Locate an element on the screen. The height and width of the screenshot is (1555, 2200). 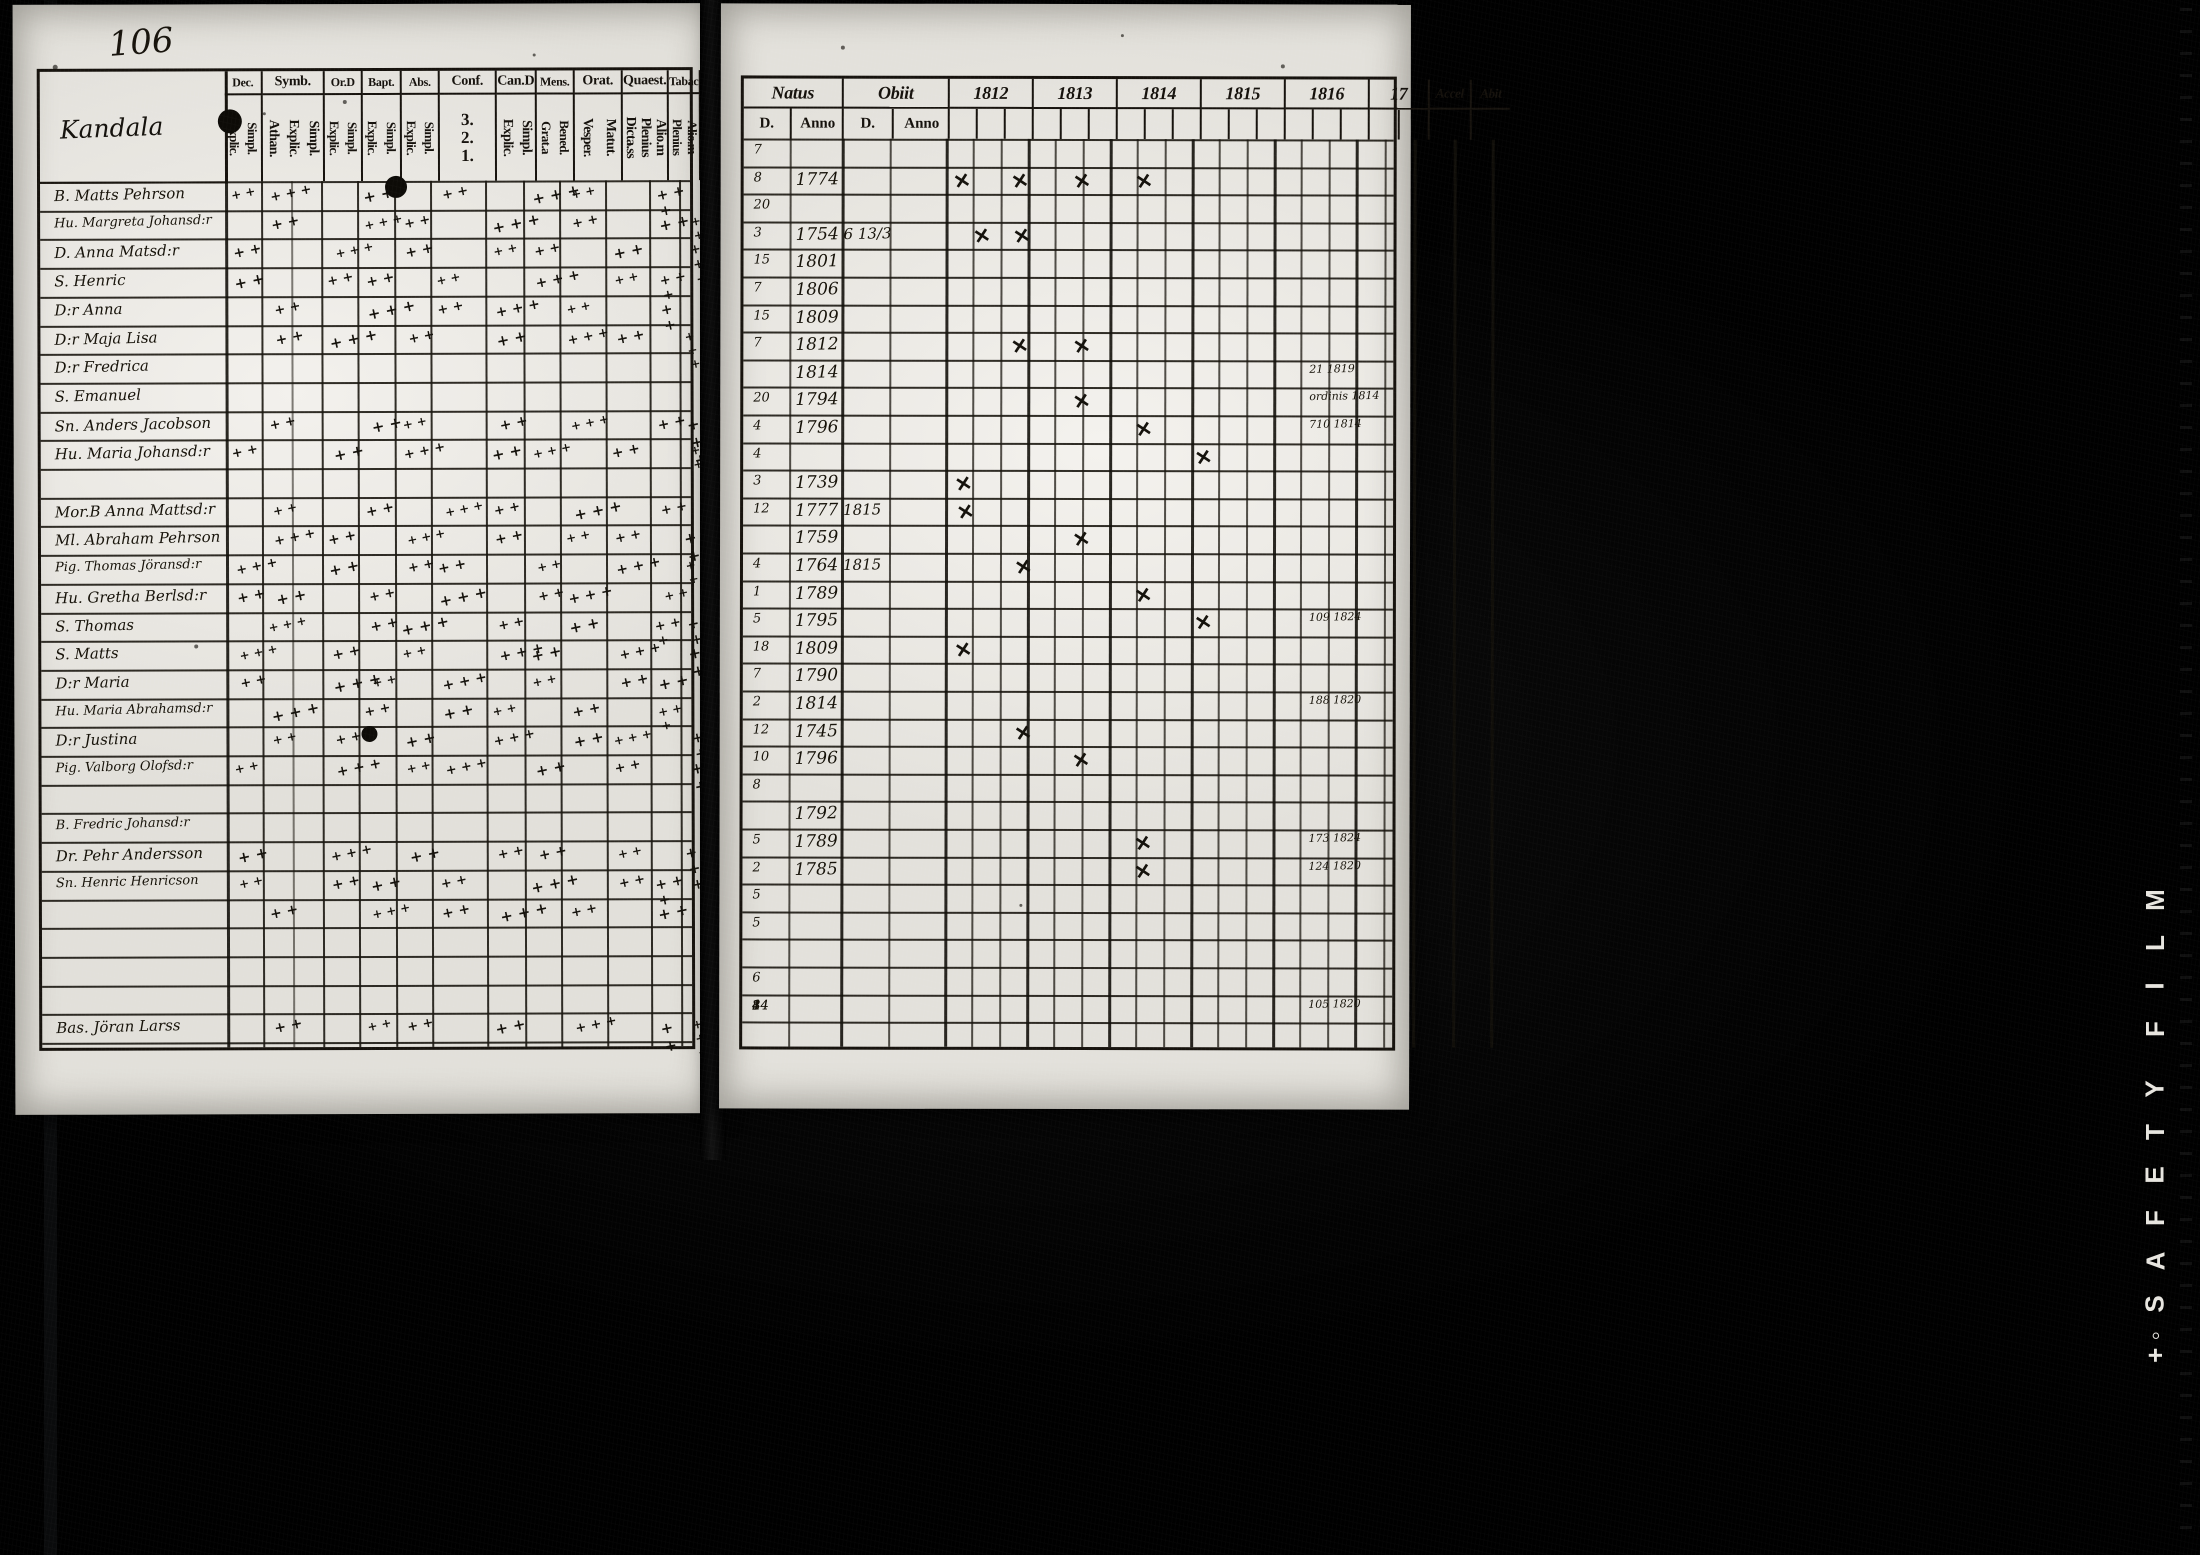
margin-note: 21 1819 is located at coordinates (1332, 368).